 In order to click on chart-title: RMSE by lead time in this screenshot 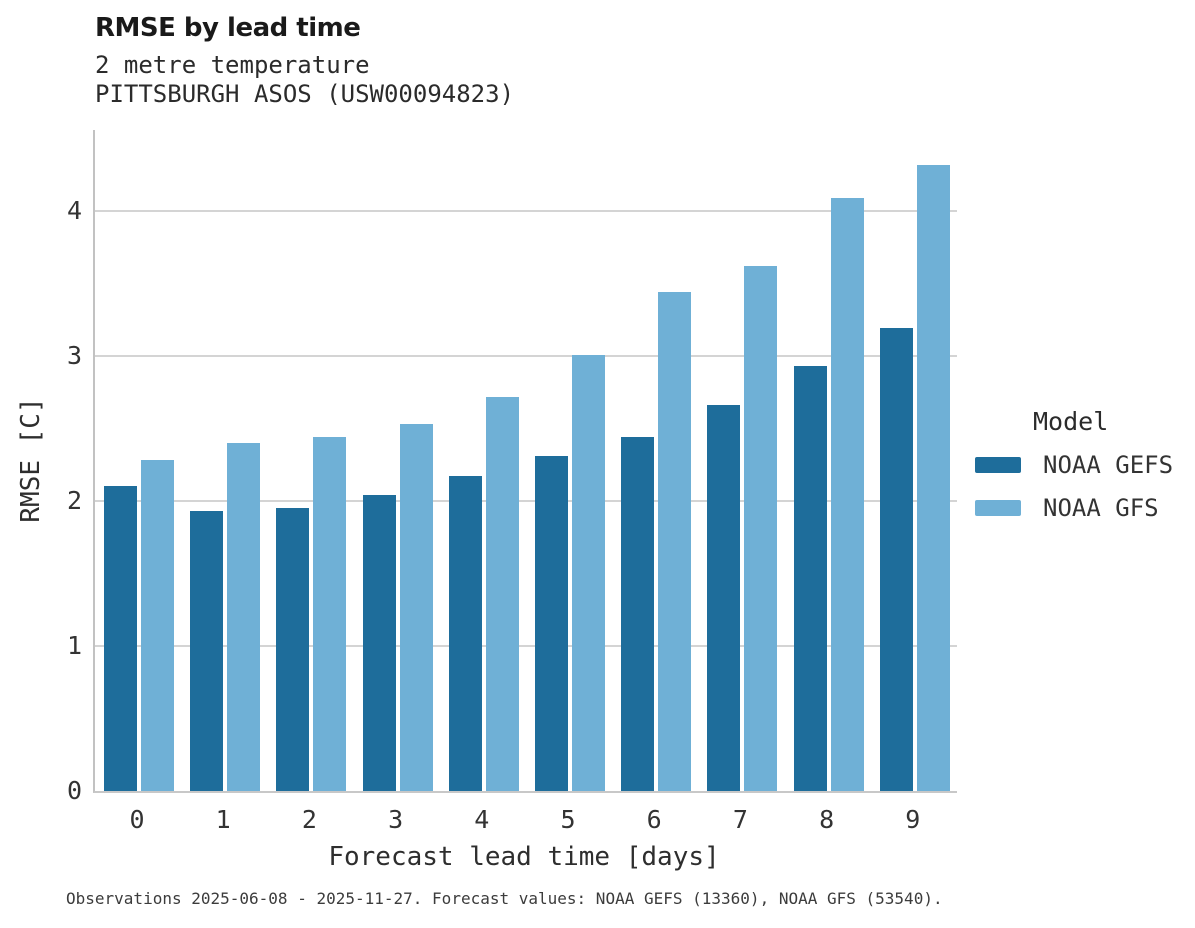, I will do `click(228, 28)`.